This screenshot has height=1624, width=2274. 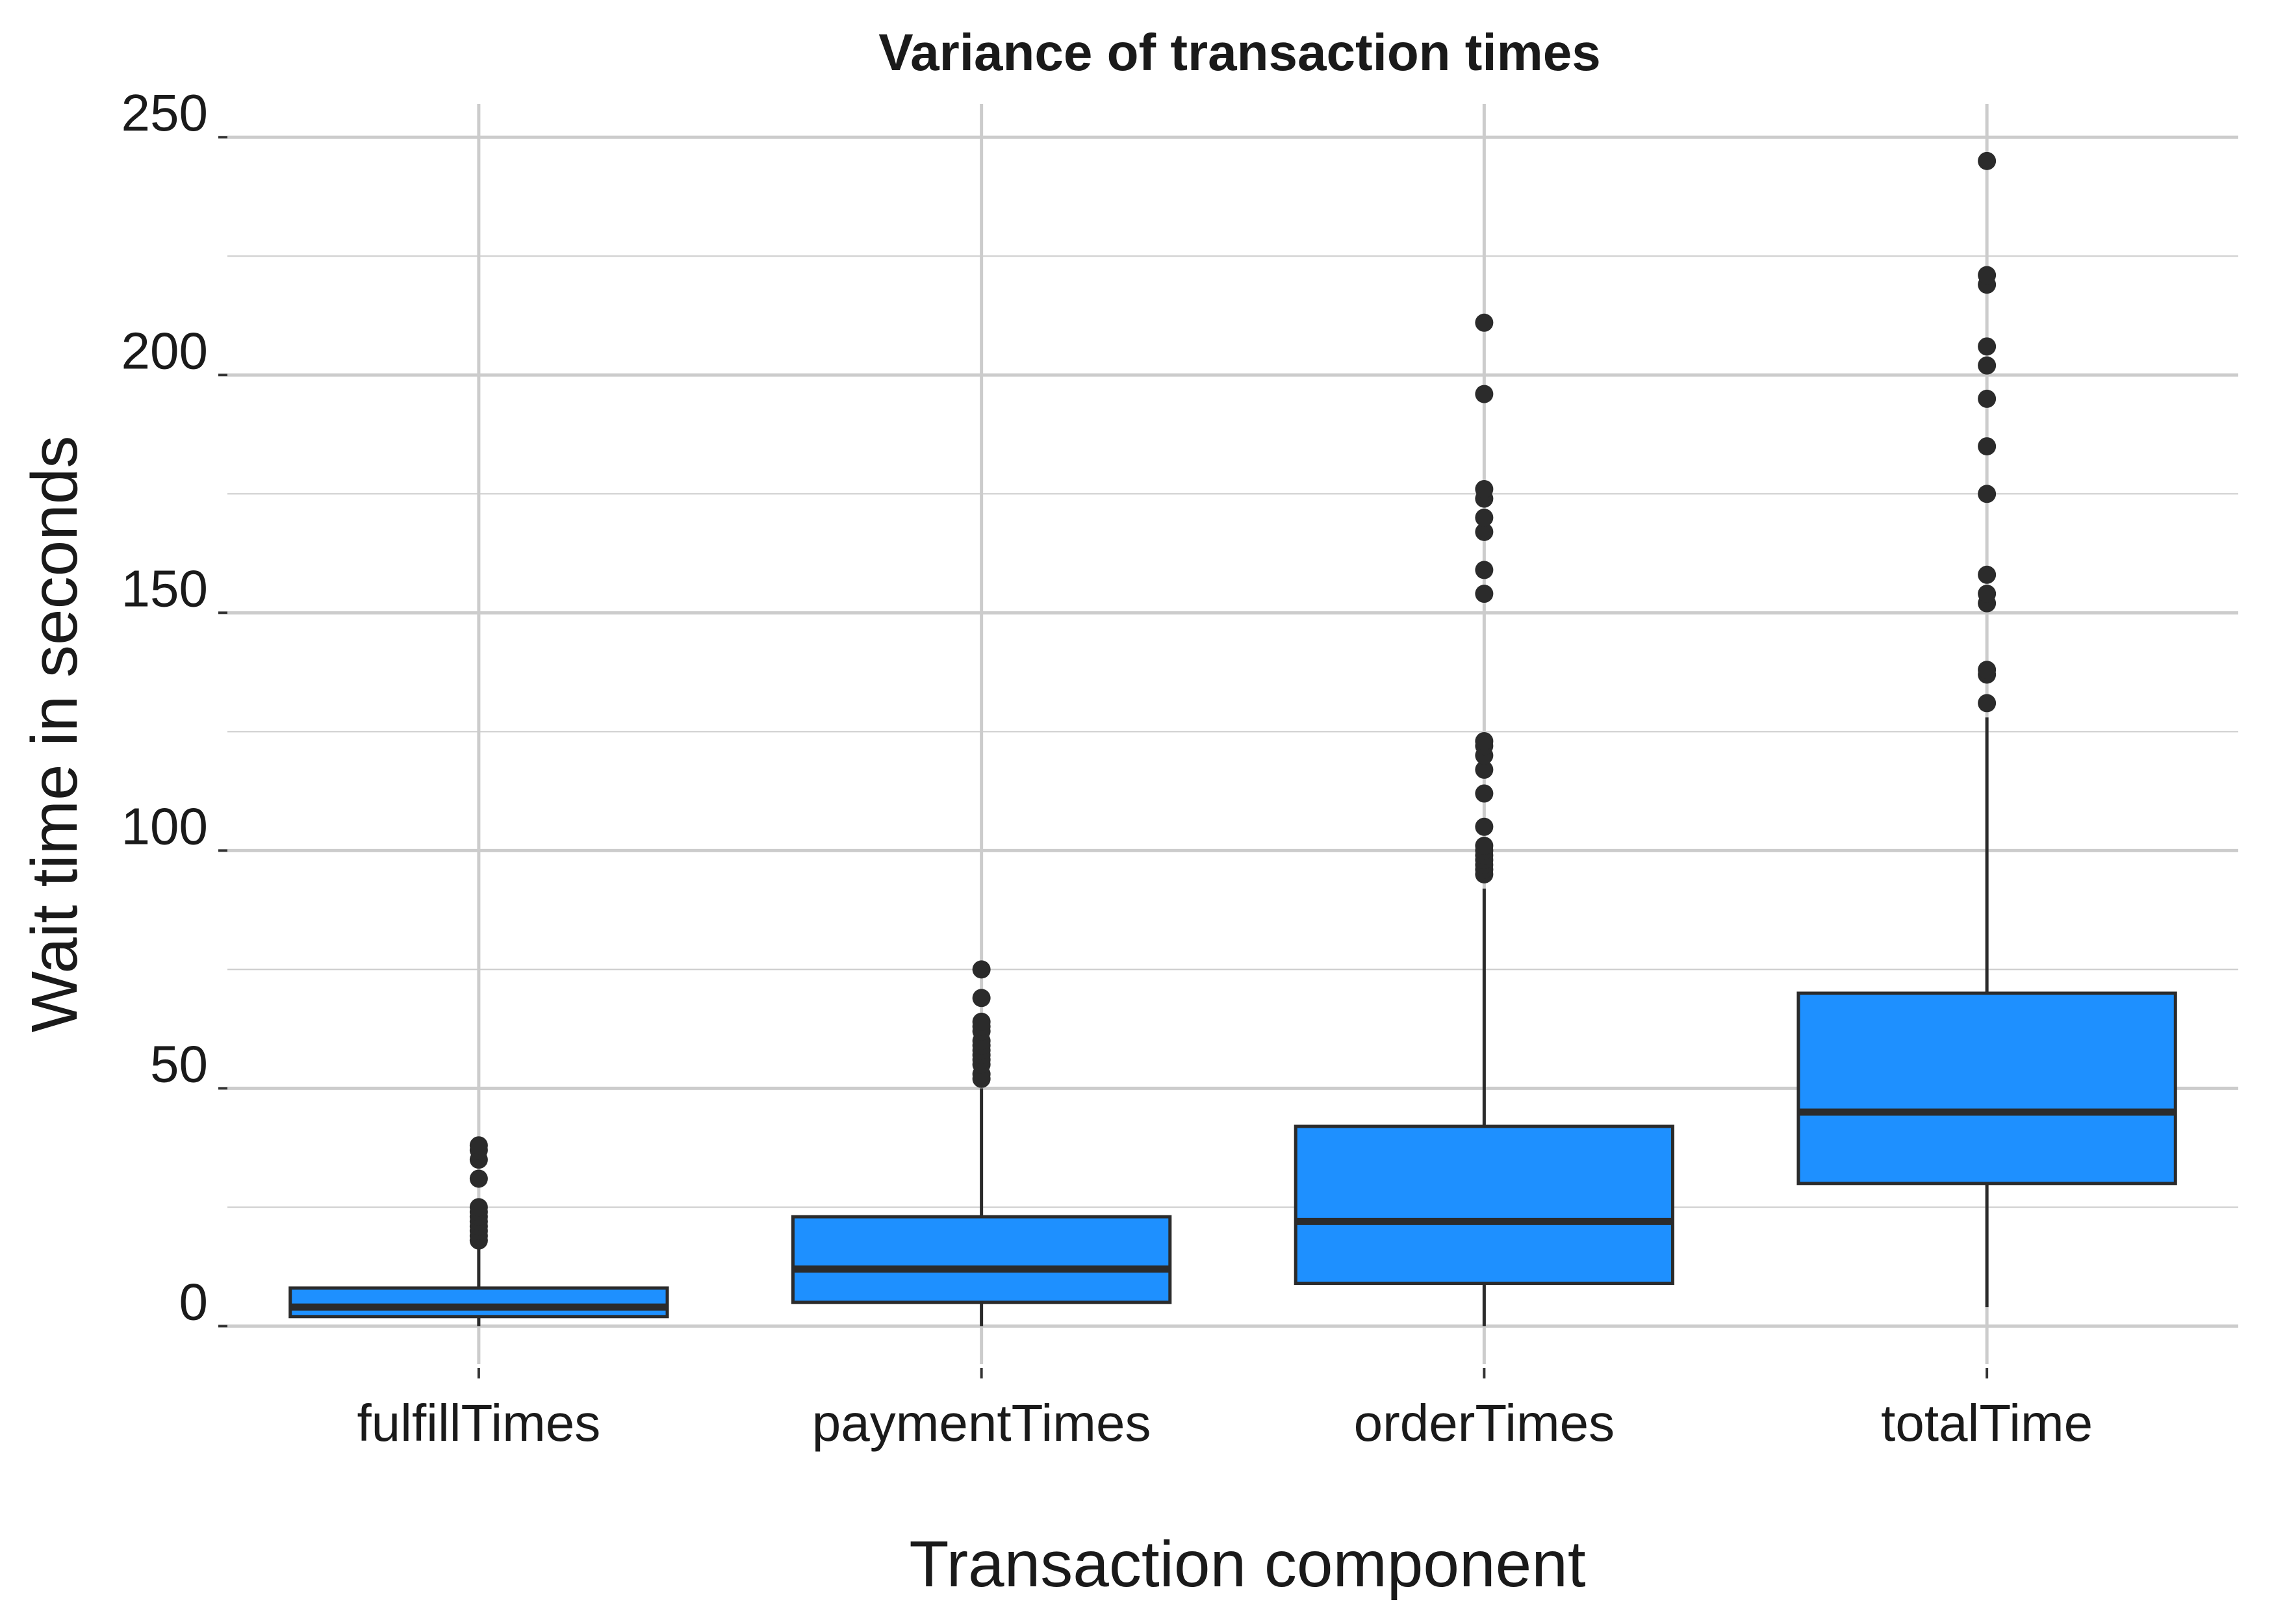 What do you see at coordinates (1987, 1423) in the screenshot?
I see `x-tick-label: totalTime` at bounding box center [1987, 1423].